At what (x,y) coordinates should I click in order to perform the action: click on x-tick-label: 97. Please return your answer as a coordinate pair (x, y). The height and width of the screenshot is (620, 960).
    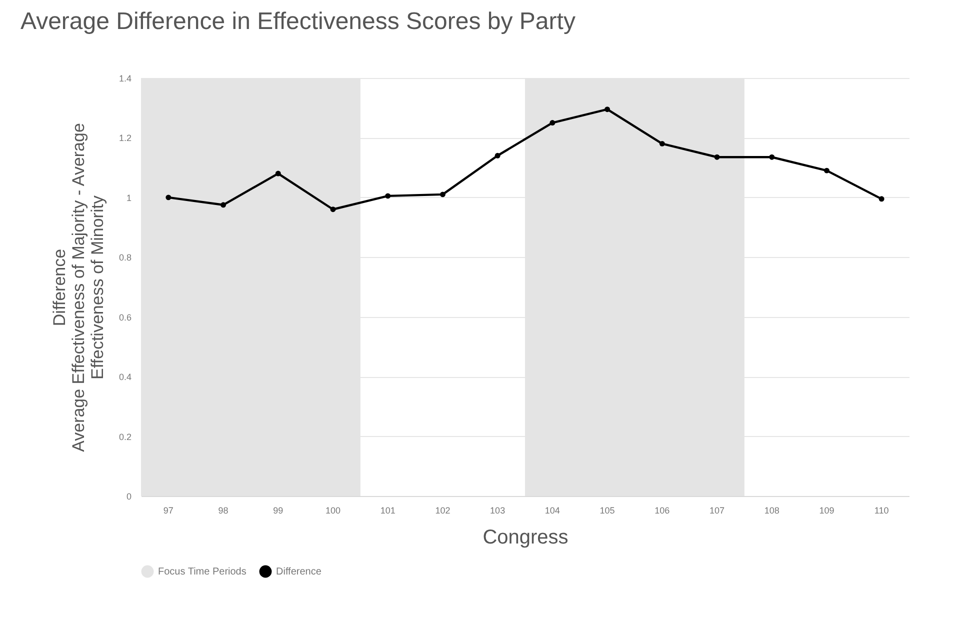
    Looking at the image, I should click on (168, 511).